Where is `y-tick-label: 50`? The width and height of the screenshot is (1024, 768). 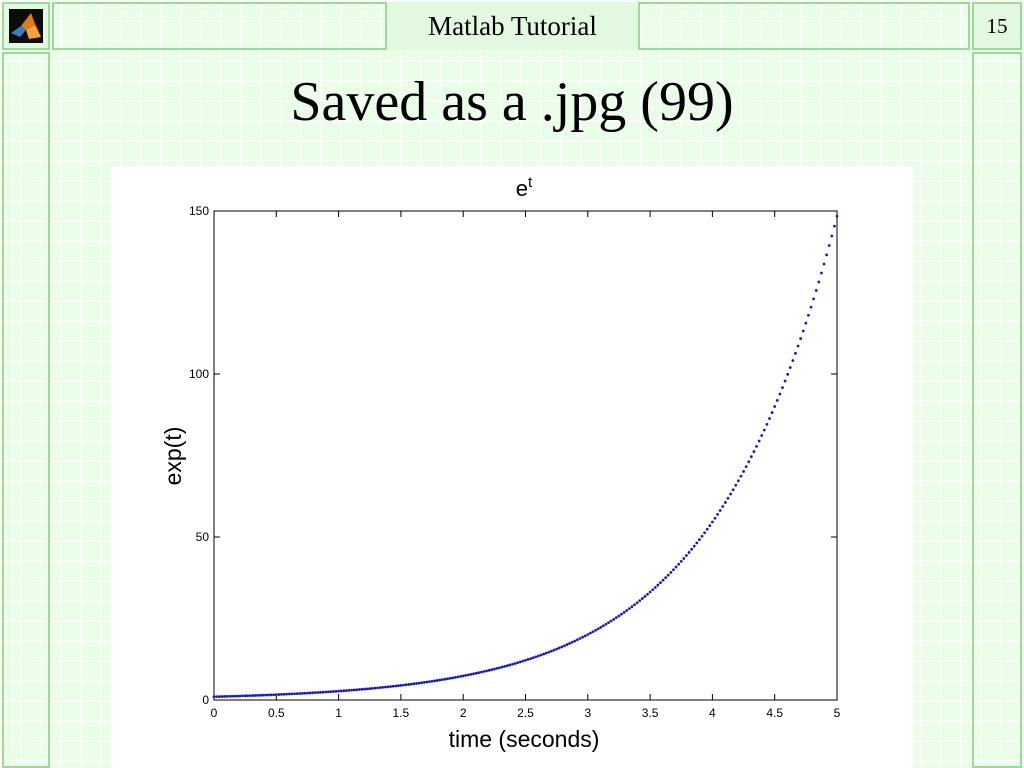 y-tick-label: 50 is located at coordinates (203, 537).